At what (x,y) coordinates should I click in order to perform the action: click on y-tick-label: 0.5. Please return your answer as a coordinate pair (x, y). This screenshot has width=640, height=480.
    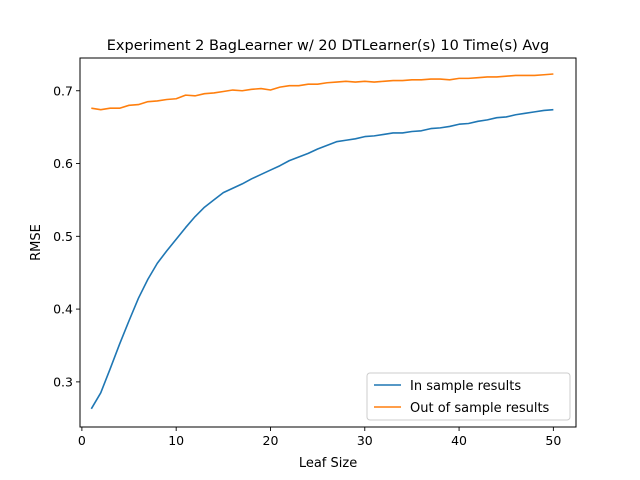
    Looking at the image, I should click on (63, 236).